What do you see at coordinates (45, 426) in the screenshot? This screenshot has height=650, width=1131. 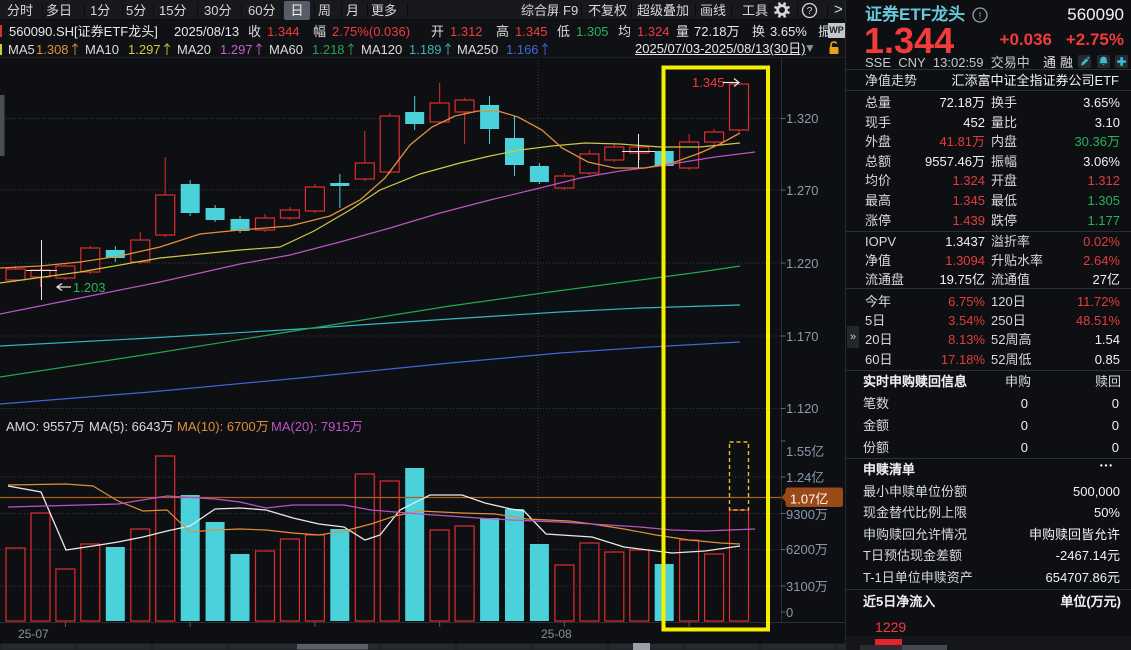 I see `svg-text: AMO: 9557万` at bounding box center [45, 426].